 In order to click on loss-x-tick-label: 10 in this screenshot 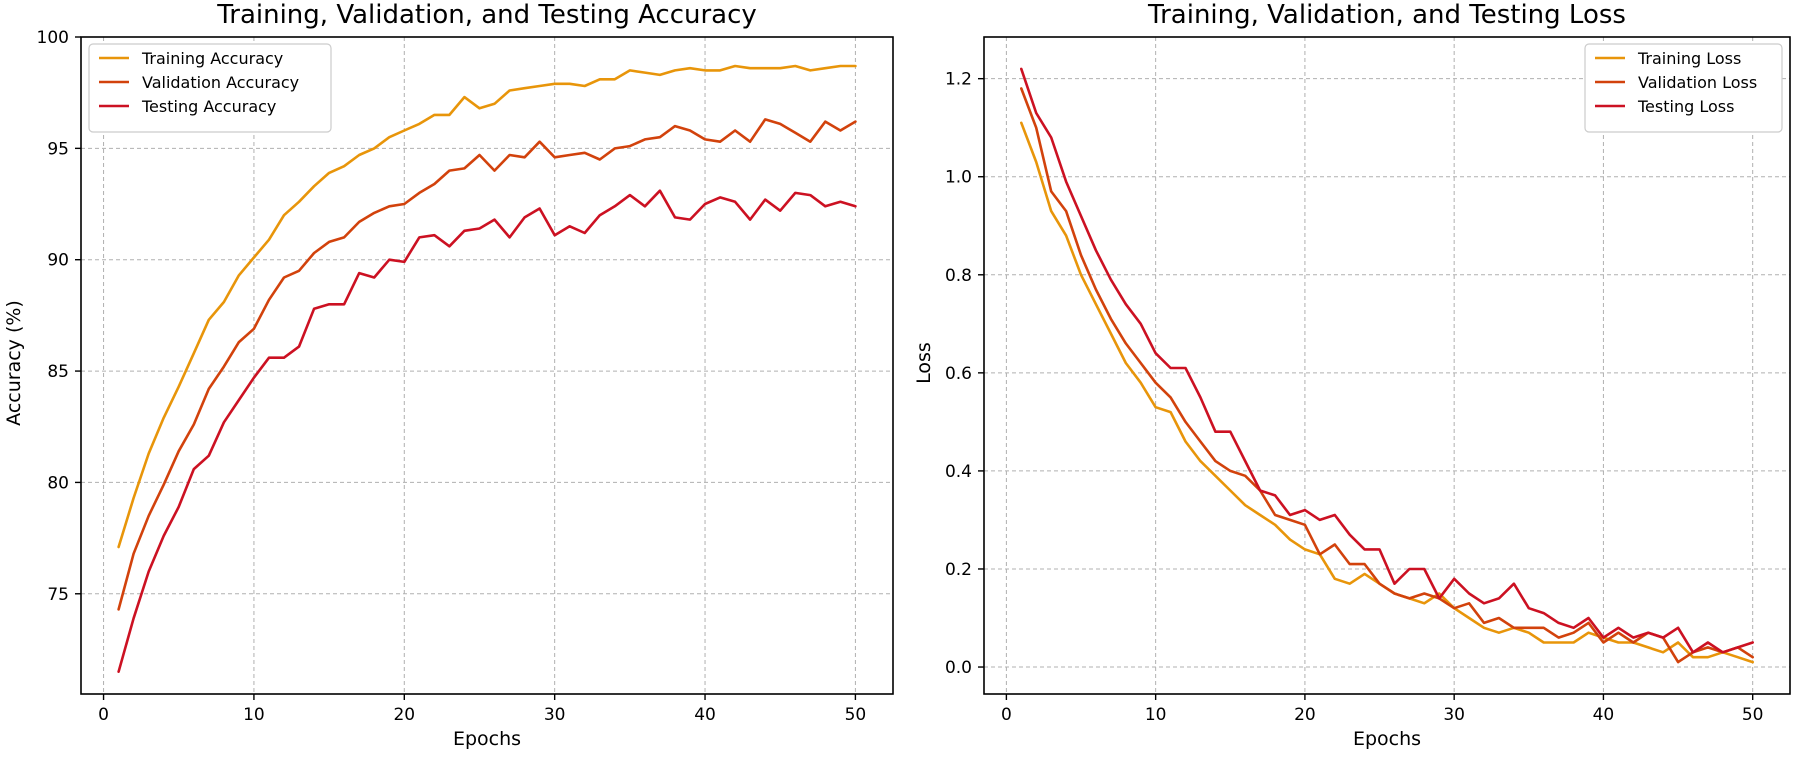, I will do `click(1156, 715)`.